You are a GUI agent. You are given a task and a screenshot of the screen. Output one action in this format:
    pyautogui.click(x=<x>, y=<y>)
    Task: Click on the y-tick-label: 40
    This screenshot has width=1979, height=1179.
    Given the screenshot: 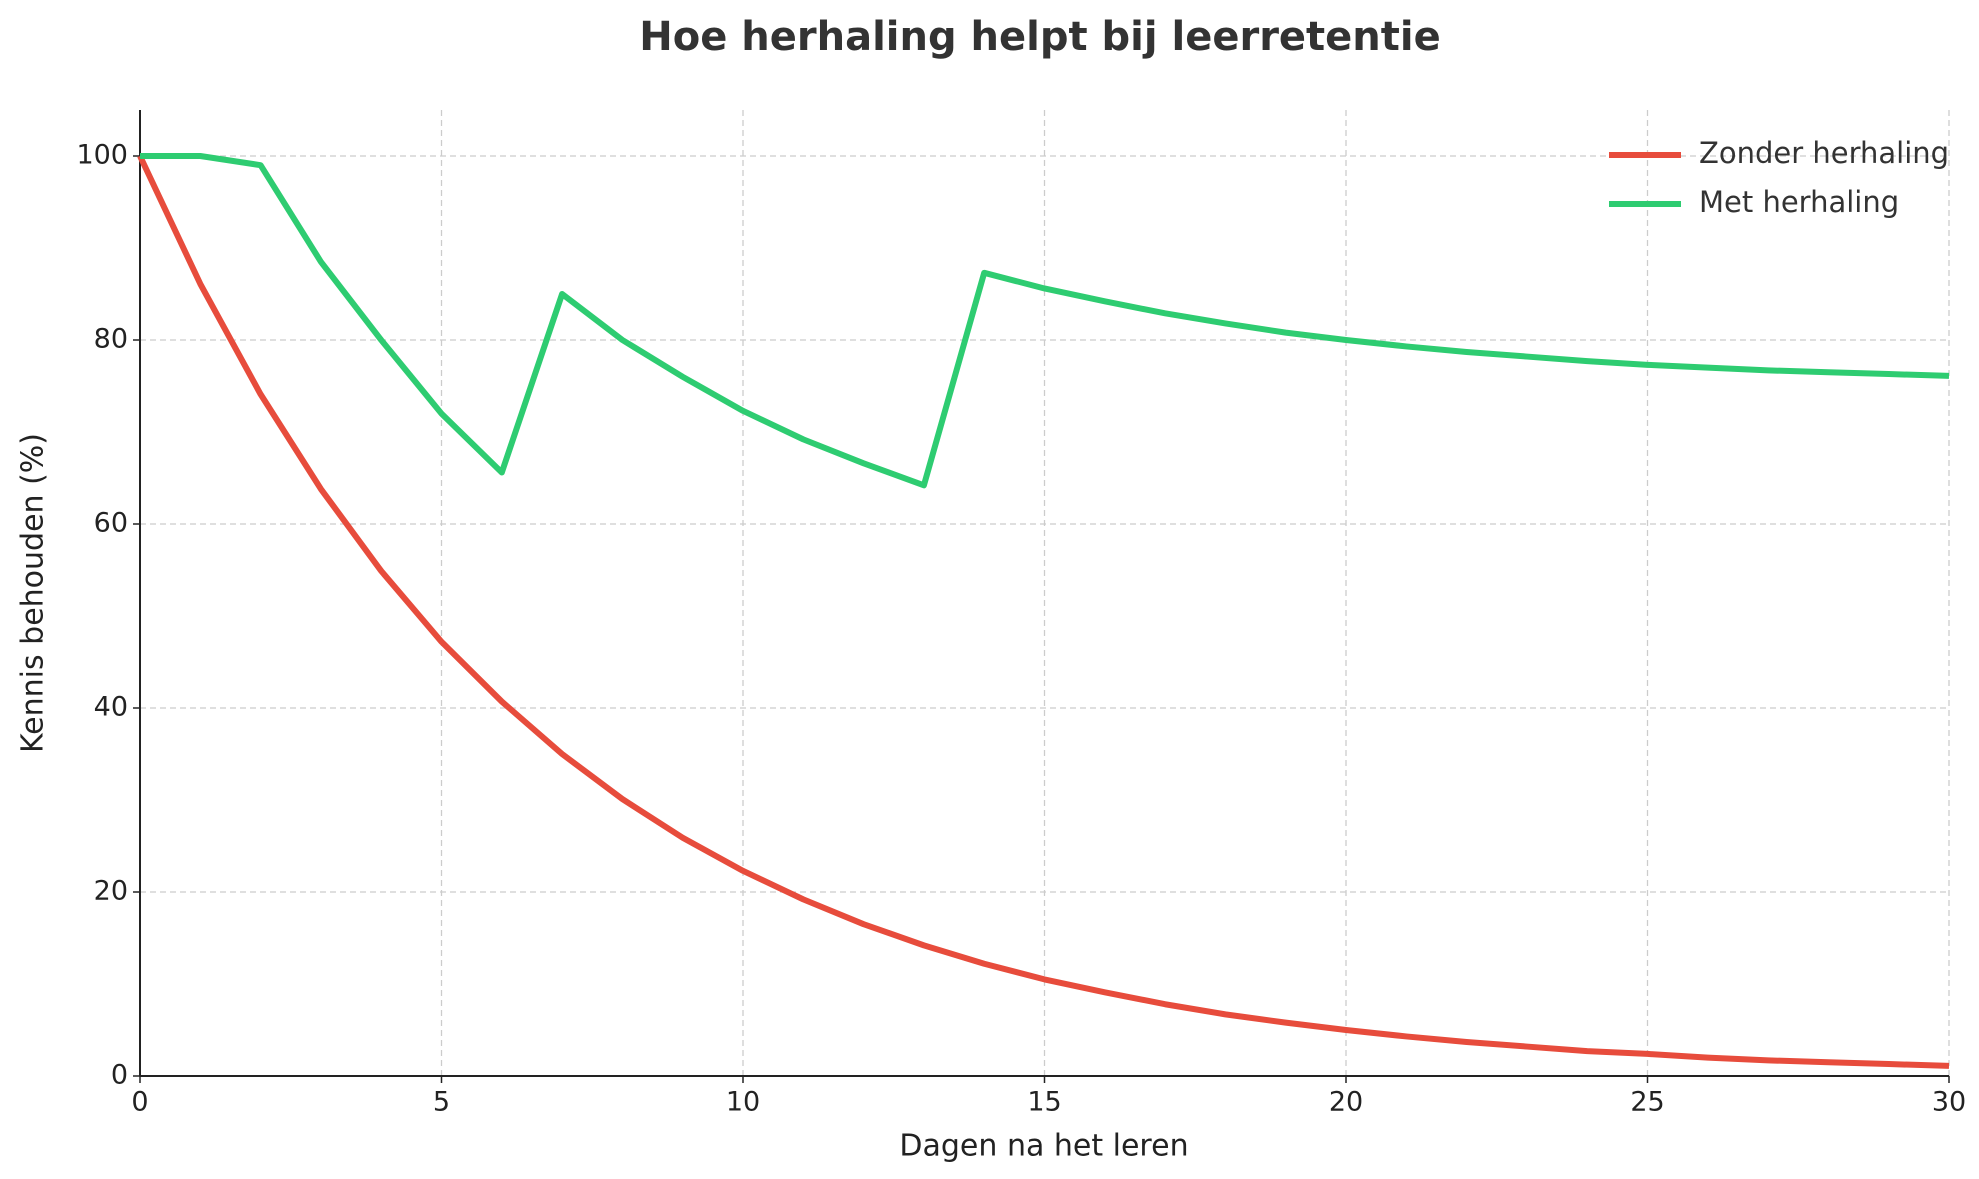 What is the action you would take?
    pyautogui.click(x=111, y=707)
    